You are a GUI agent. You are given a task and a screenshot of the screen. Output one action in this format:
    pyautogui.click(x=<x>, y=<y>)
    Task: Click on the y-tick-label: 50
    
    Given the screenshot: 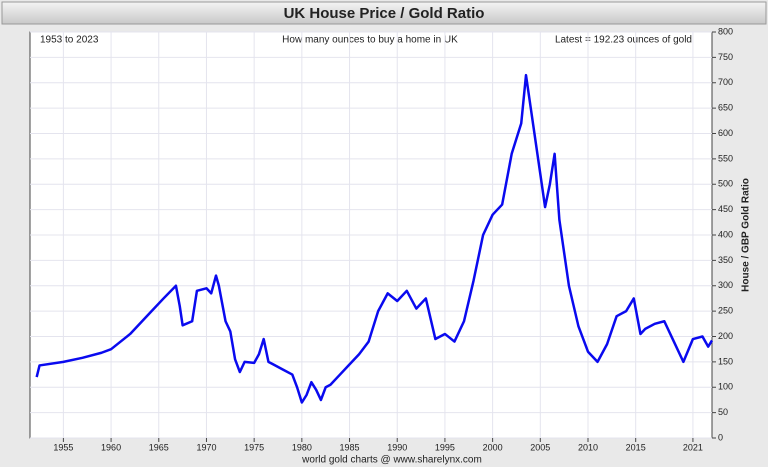 What is the action you would take?
    pyautogui.click(x=723, y=412)
    